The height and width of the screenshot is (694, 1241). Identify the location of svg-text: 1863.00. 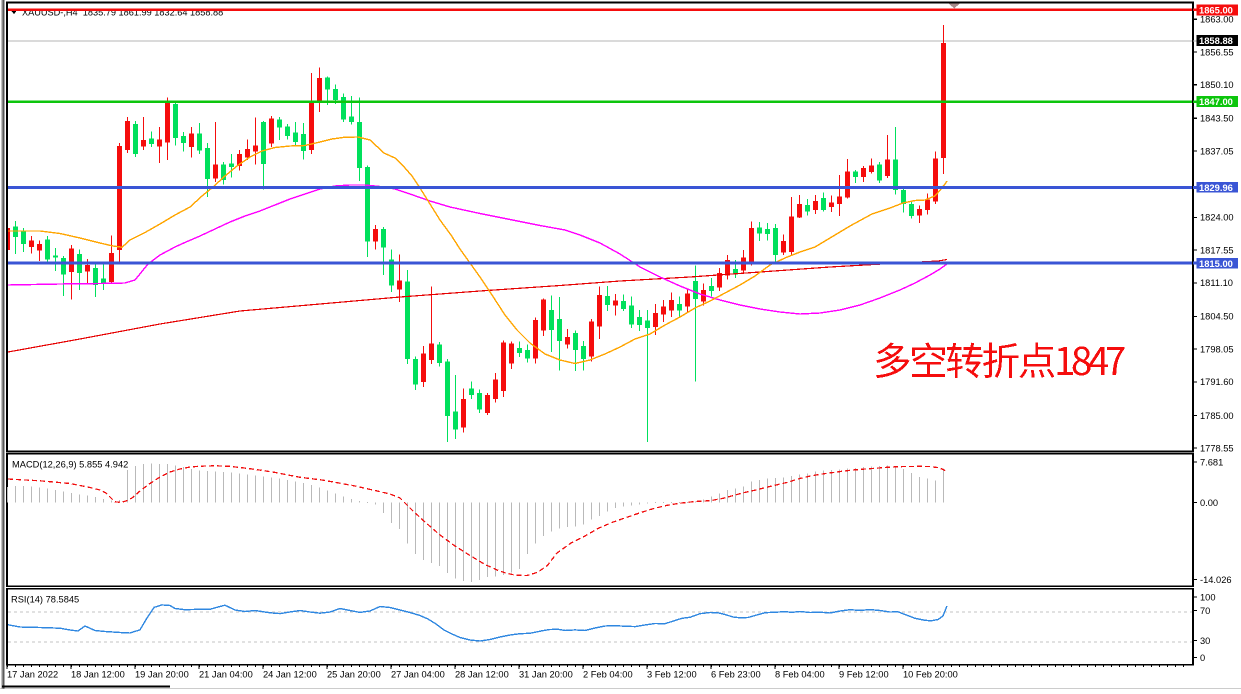
(1217, 20).